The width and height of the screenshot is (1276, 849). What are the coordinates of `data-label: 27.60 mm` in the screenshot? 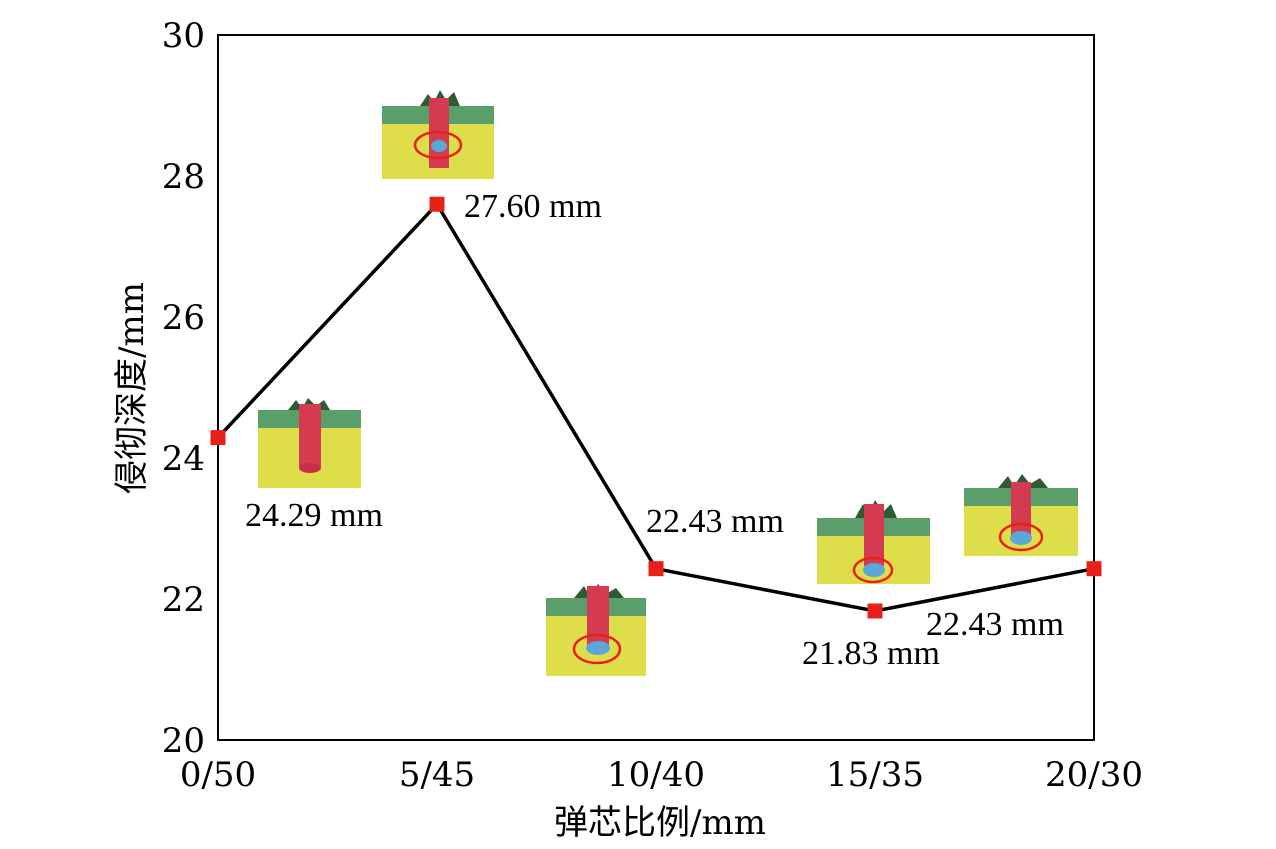 It's located at (533, 206).